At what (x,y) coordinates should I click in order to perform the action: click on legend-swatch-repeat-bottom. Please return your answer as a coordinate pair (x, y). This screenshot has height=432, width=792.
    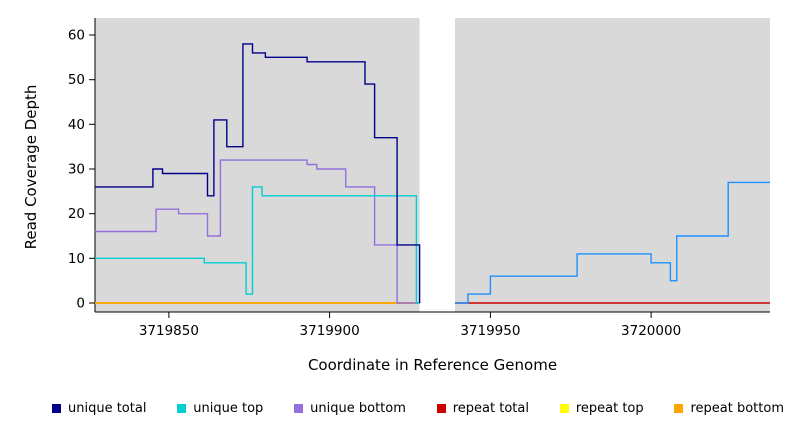
    Looking at the image, I should click on (679, 408).